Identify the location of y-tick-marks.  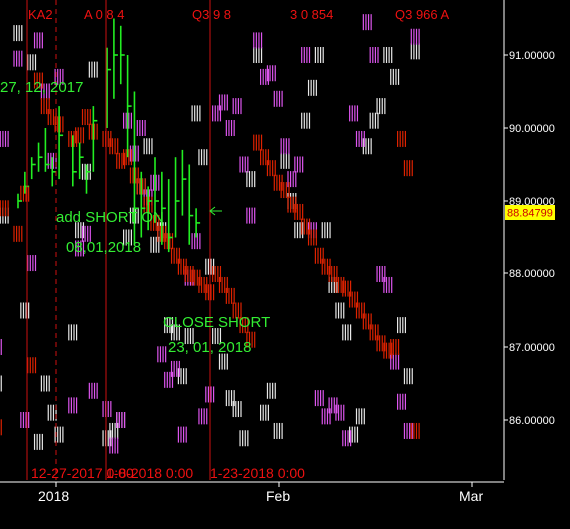
(506, 237).